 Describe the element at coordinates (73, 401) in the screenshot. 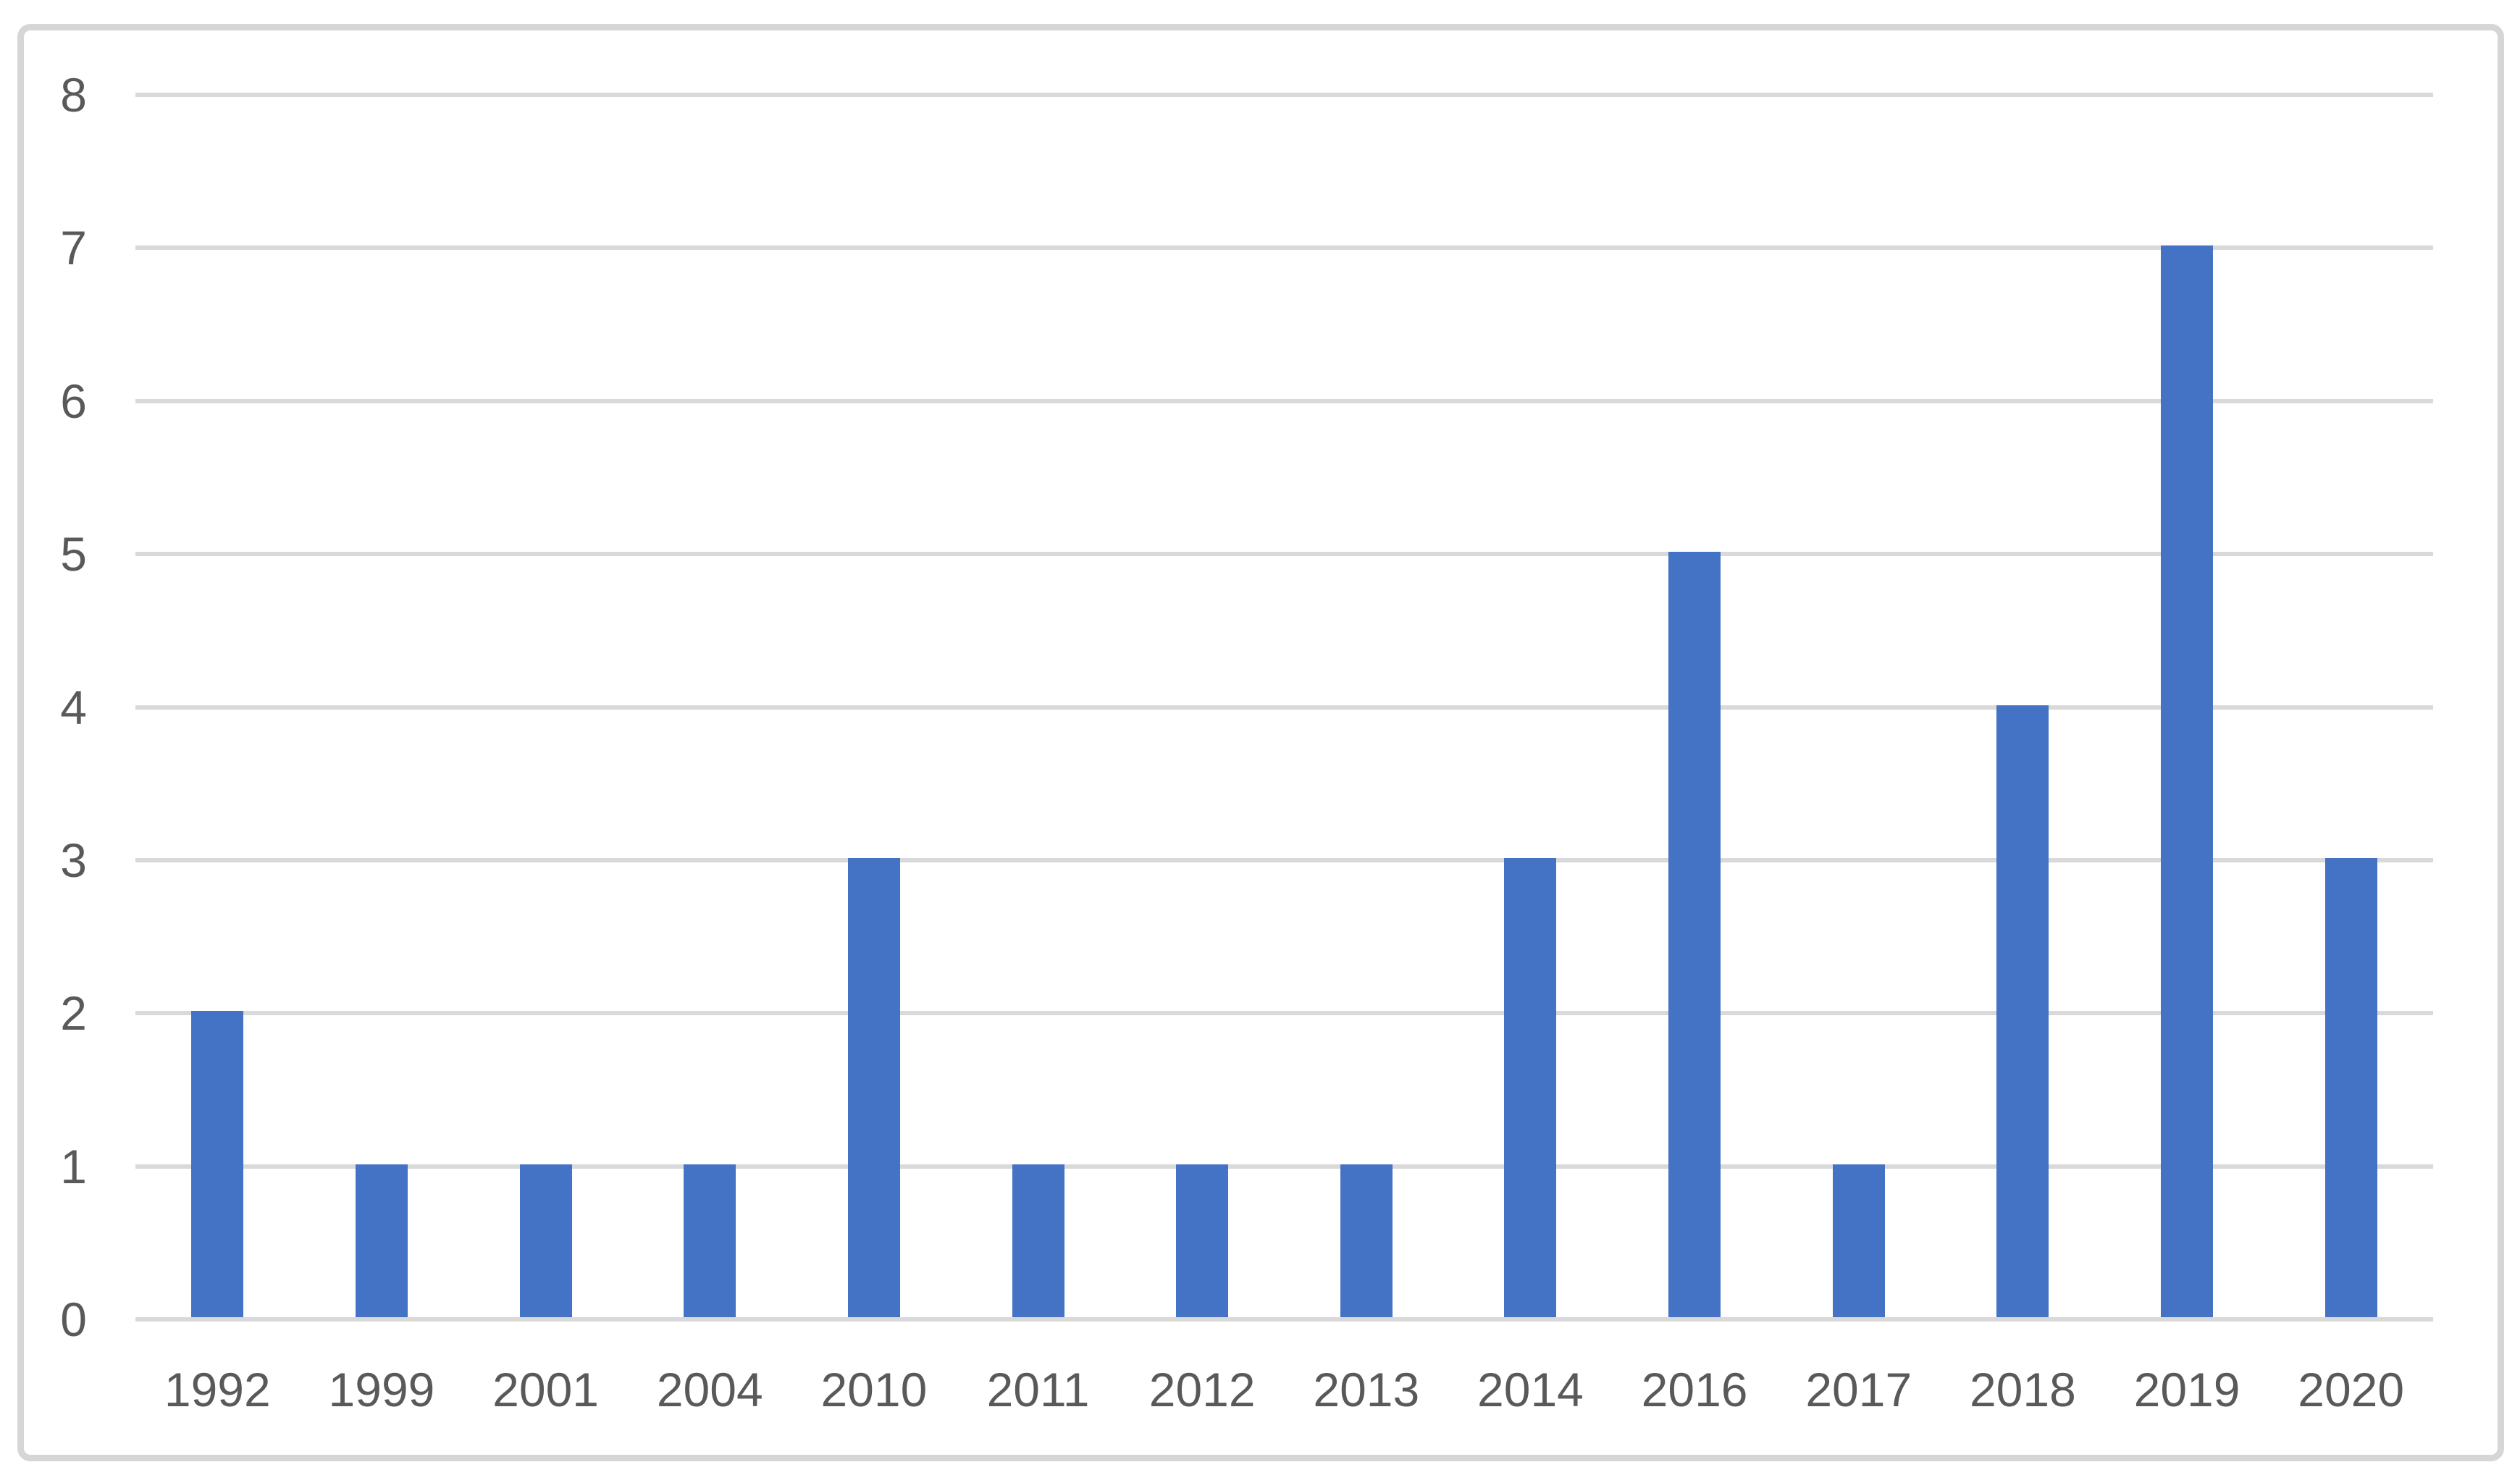

I see `y-tick-label-6: 6` at that location.